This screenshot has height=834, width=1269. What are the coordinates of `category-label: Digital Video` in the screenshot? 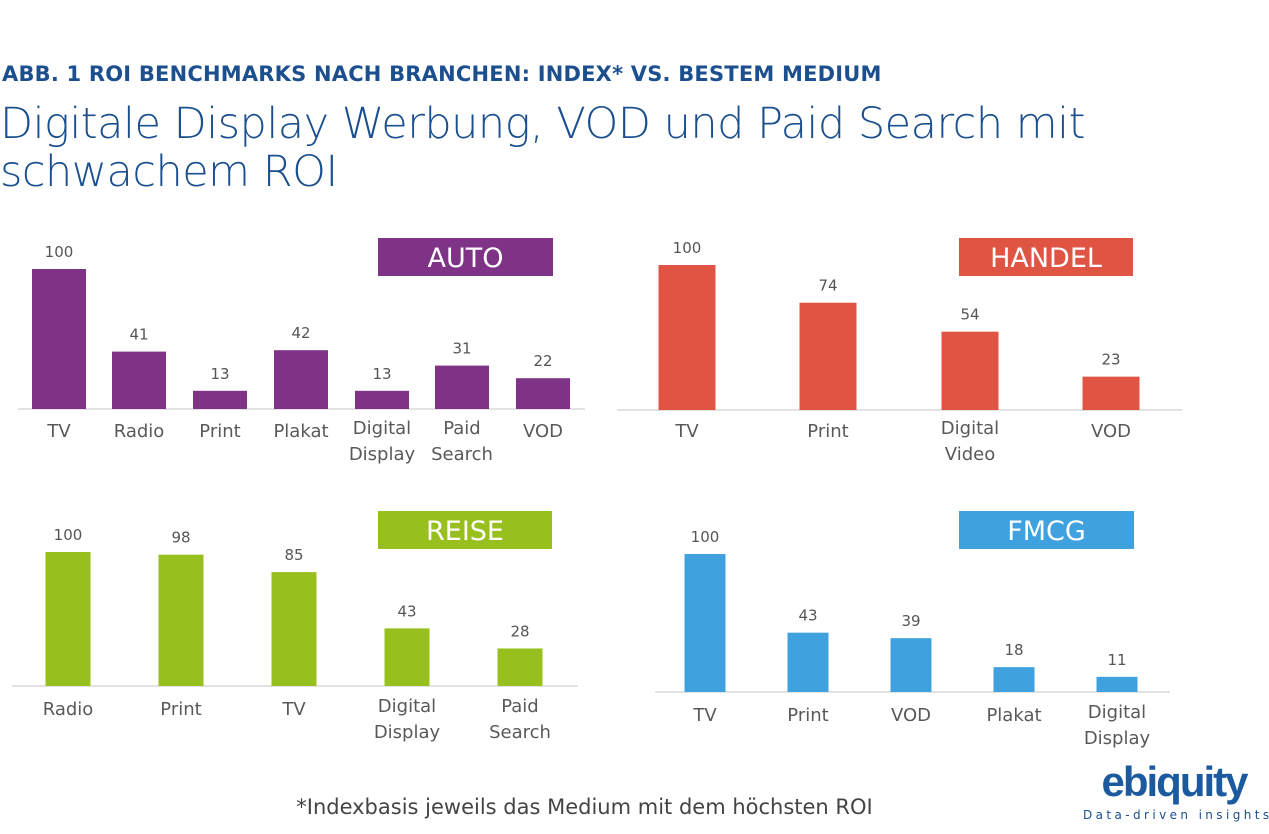 It's located at (970, 441).